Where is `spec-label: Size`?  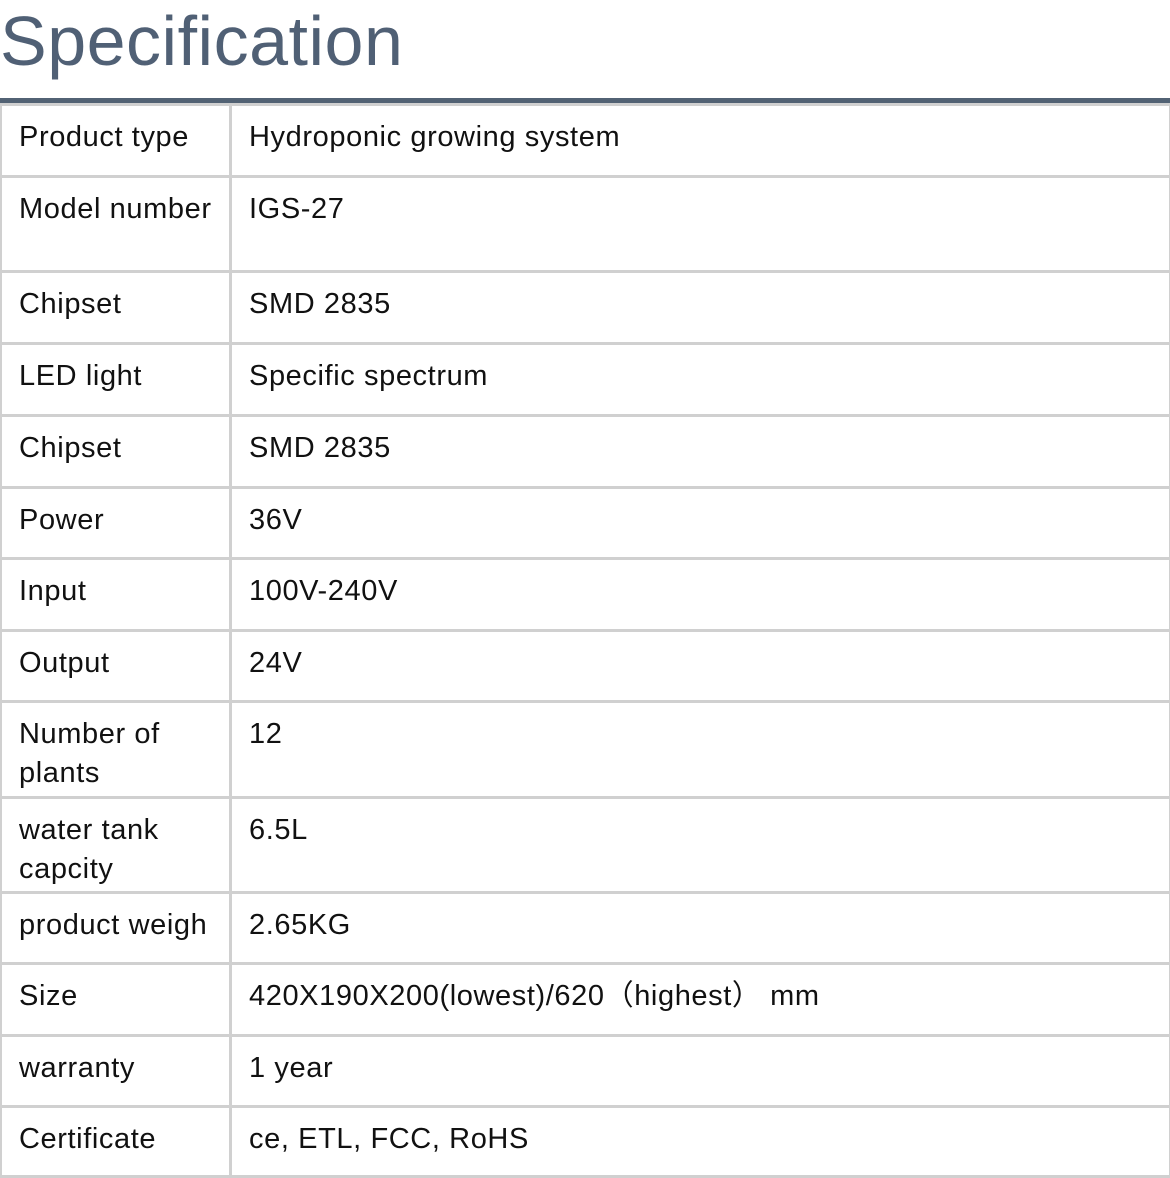
spec-label: Size is located at coordinates (116, 1000).